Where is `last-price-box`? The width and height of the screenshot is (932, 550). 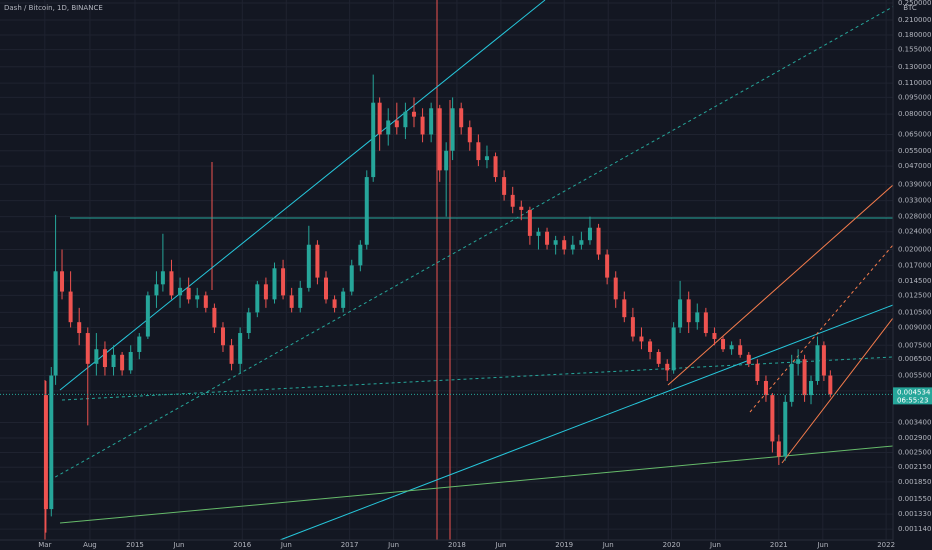
last-price-box is located at coordinates (912, 396).